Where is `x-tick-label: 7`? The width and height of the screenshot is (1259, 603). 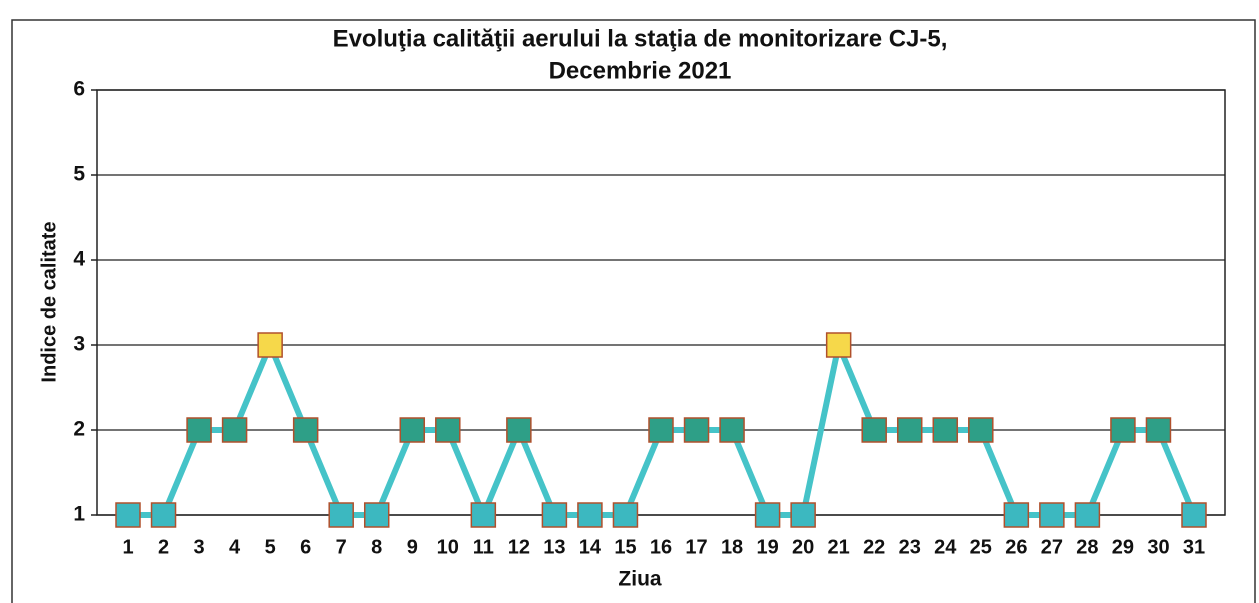
x-tick-label: 7 is located at coordinates (341, 547).